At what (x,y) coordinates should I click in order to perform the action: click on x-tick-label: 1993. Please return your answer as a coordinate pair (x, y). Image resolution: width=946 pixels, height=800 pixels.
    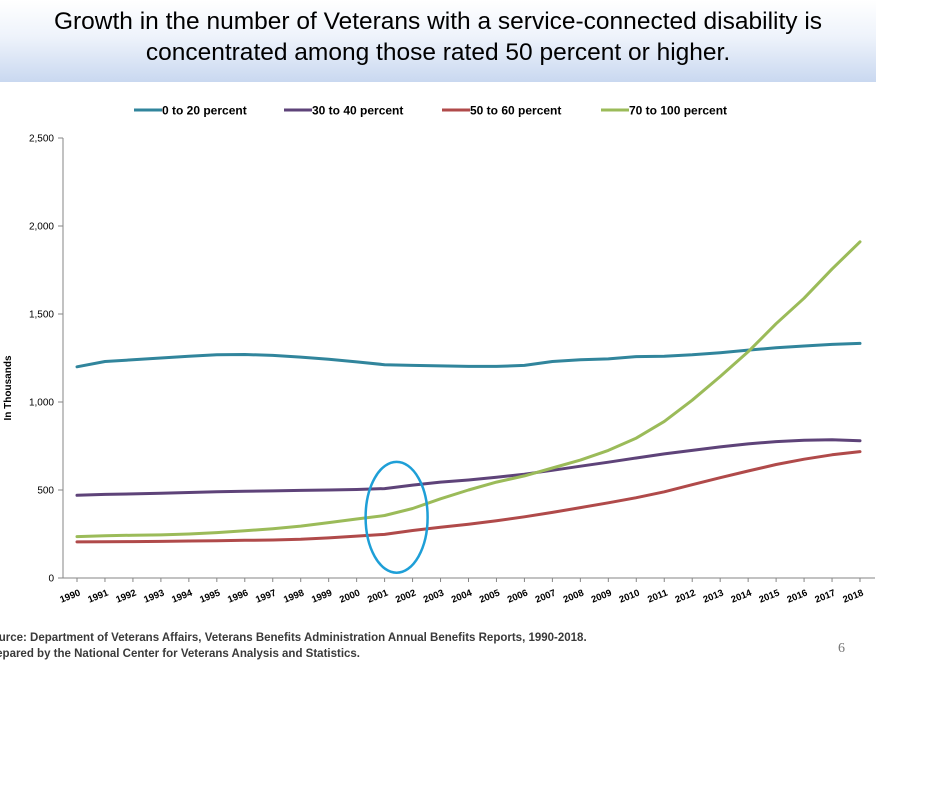
    Looking at the image, I should click on (154, 597).